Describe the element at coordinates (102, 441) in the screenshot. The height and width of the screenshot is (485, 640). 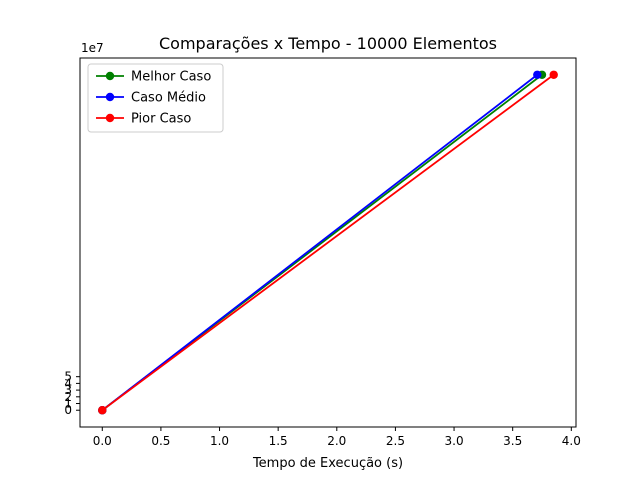
I see `x-tick-label: 0.0` at that location.